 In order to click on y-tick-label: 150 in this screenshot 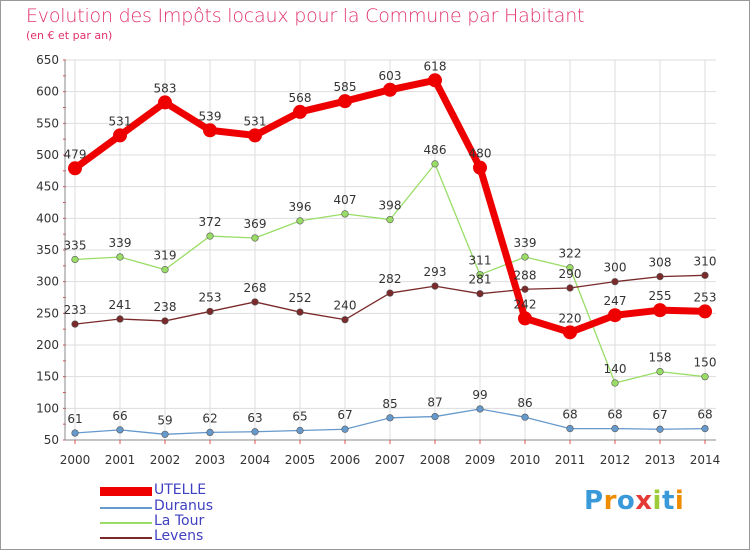, I will do `click(47, 377)`.